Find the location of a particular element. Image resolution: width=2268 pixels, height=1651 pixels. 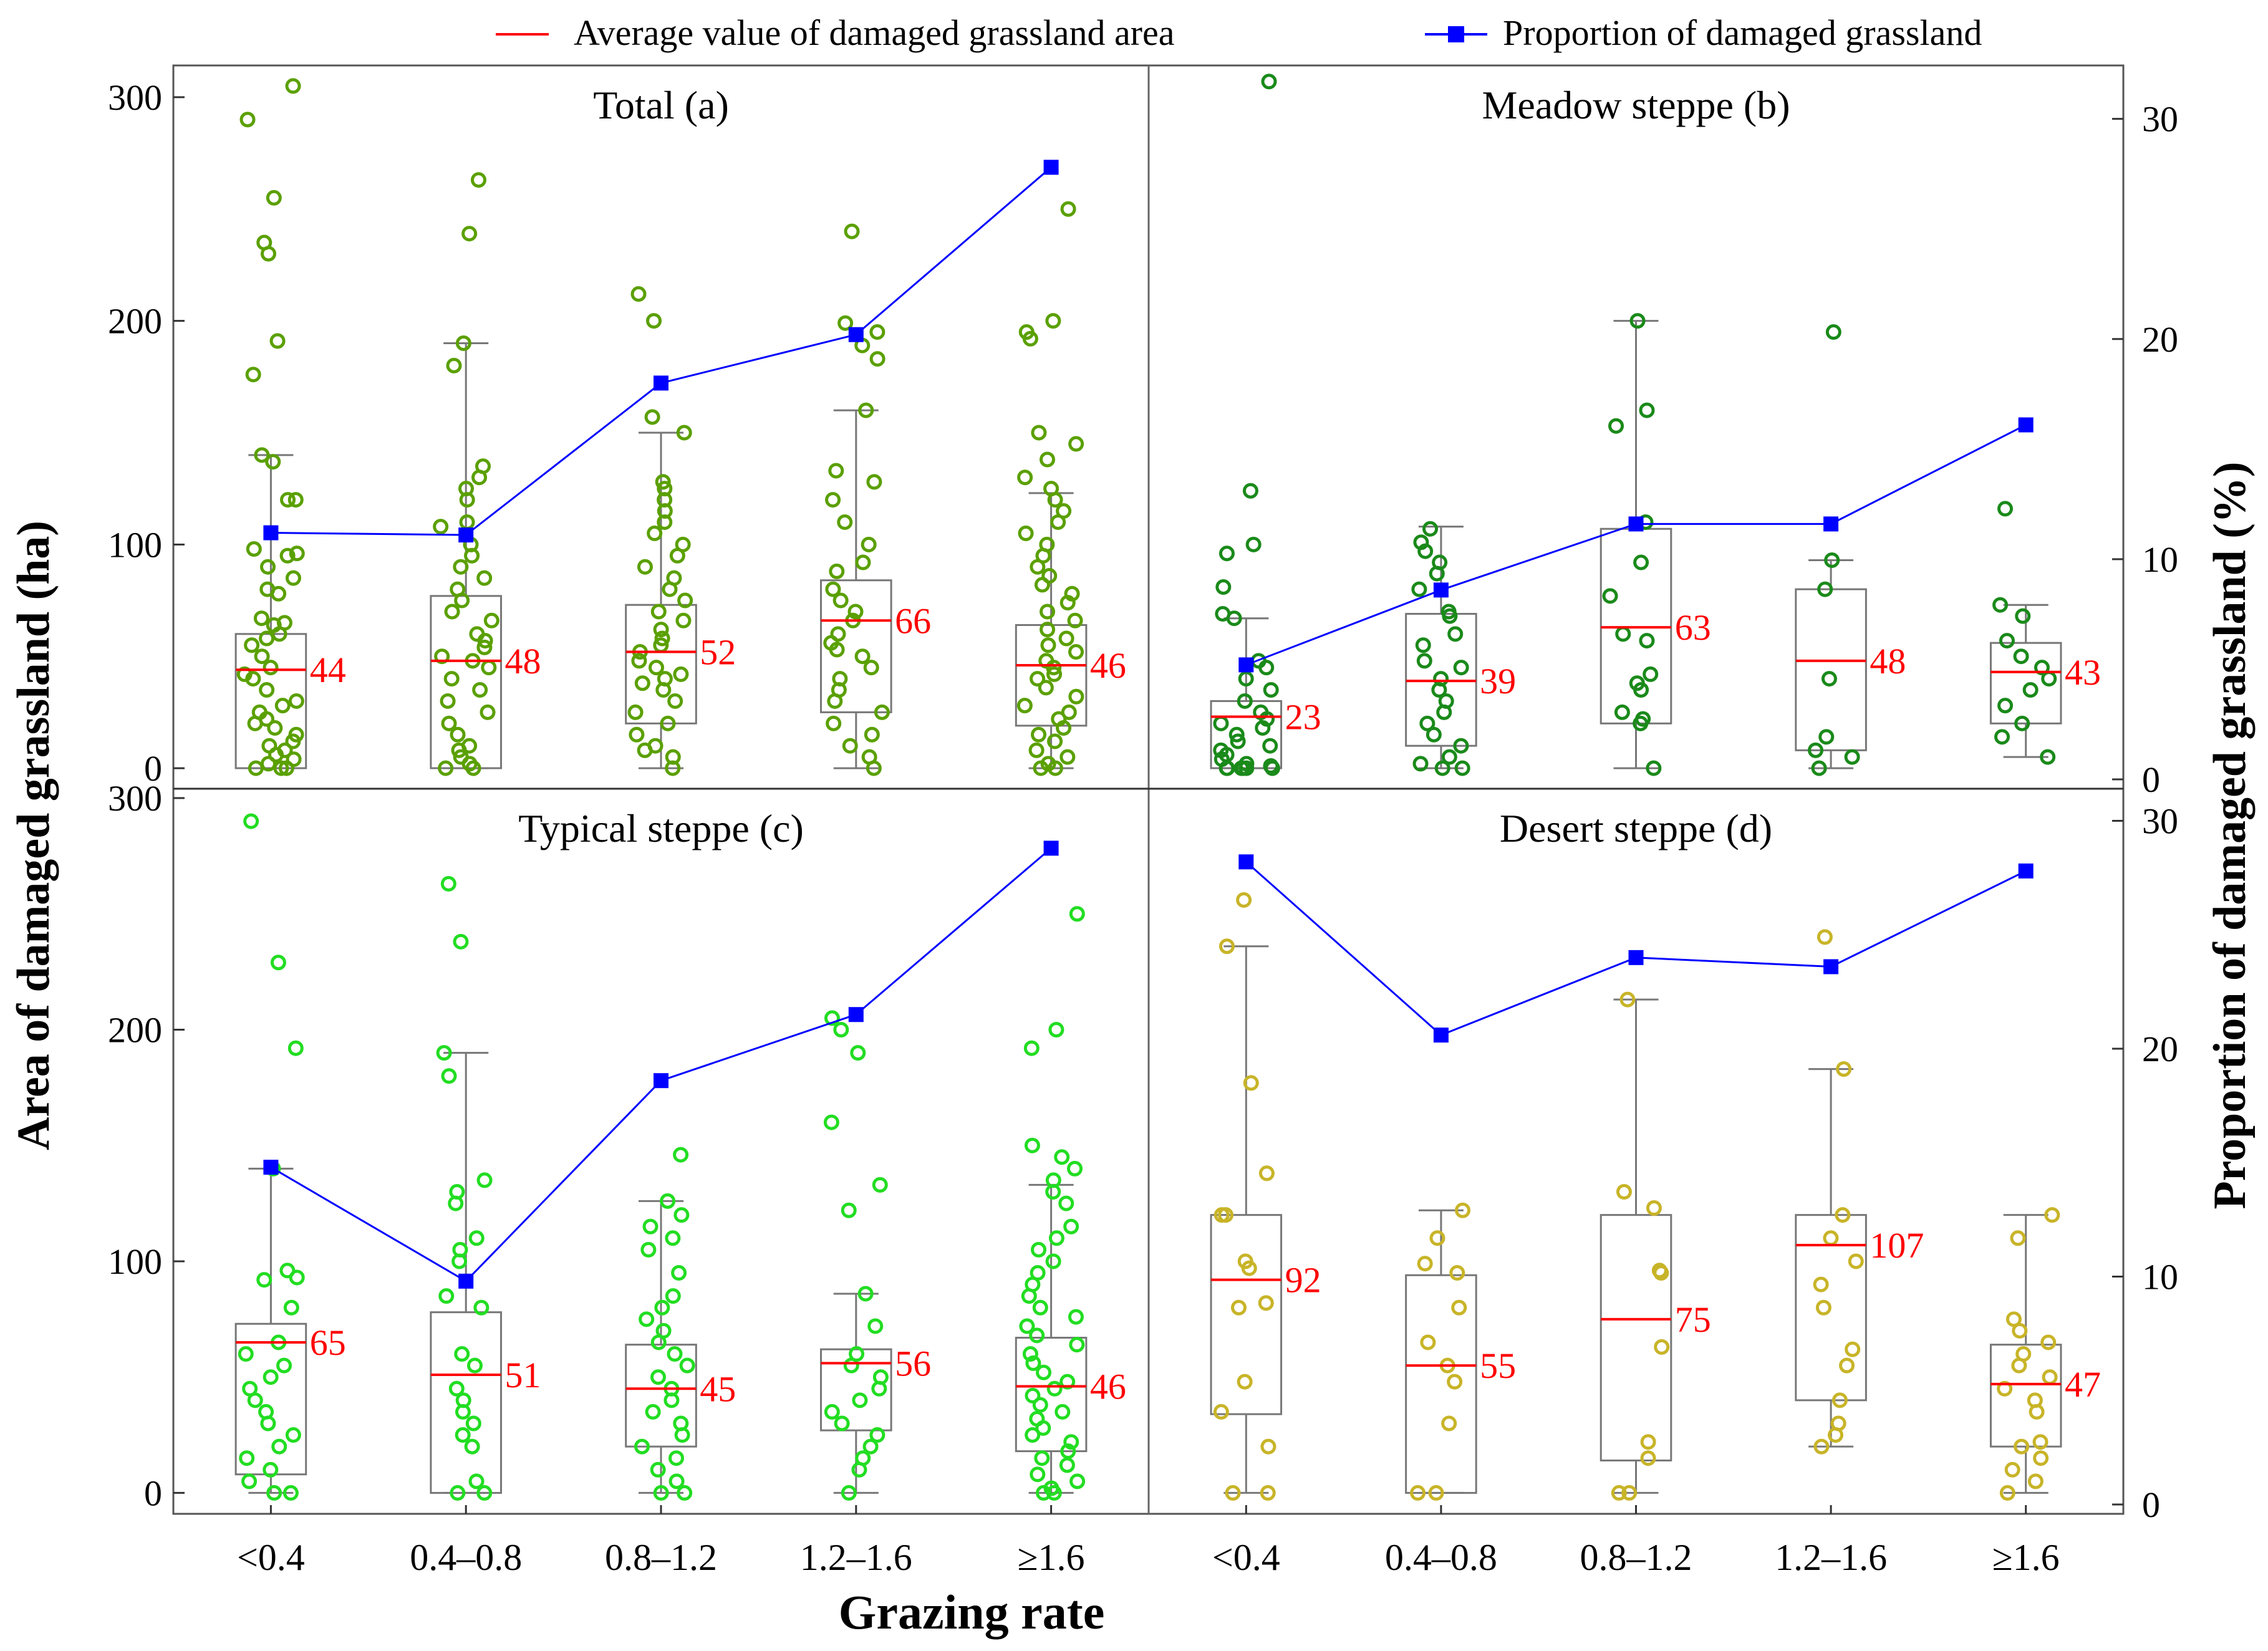

mean-label: 52 is located at coordinates (718, 652).